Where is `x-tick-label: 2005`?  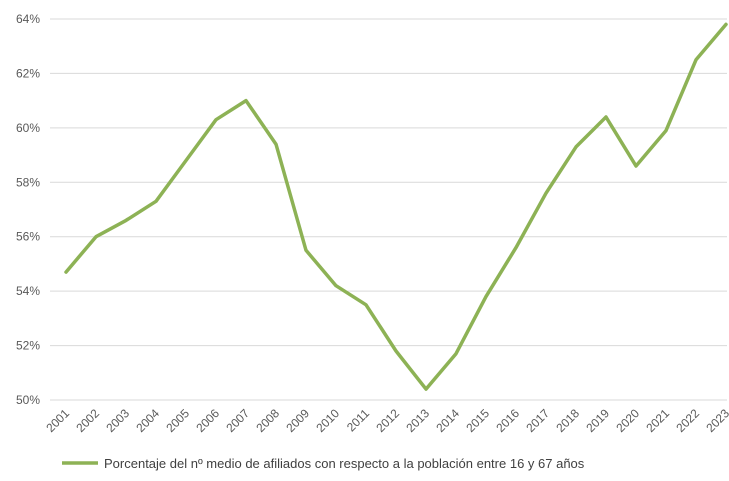
x-tick-label: 2005 is located at coordinates (177, 420).